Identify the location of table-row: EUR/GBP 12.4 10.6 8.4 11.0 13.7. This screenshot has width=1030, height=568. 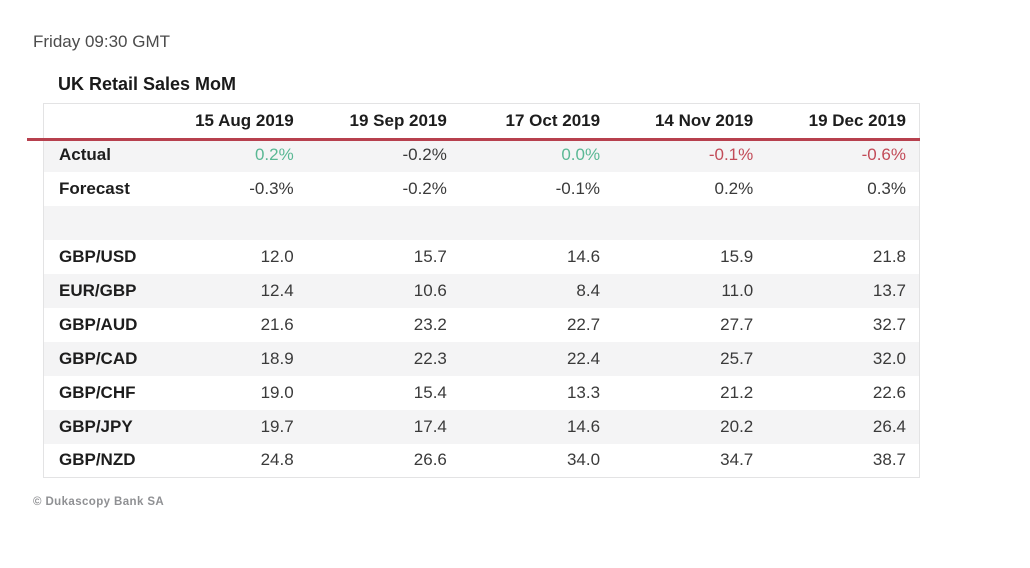
(481, 290).